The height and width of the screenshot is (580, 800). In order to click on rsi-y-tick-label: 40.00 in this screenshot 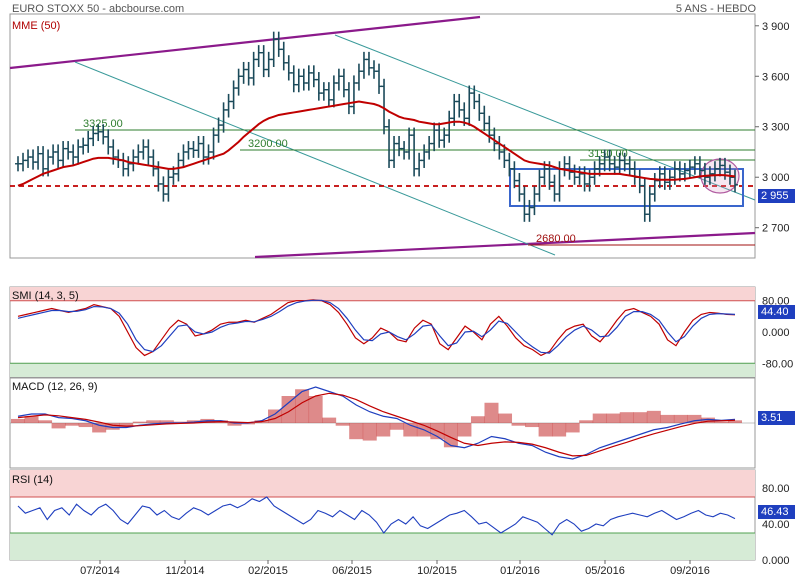, I will do `click(776, 525)`.